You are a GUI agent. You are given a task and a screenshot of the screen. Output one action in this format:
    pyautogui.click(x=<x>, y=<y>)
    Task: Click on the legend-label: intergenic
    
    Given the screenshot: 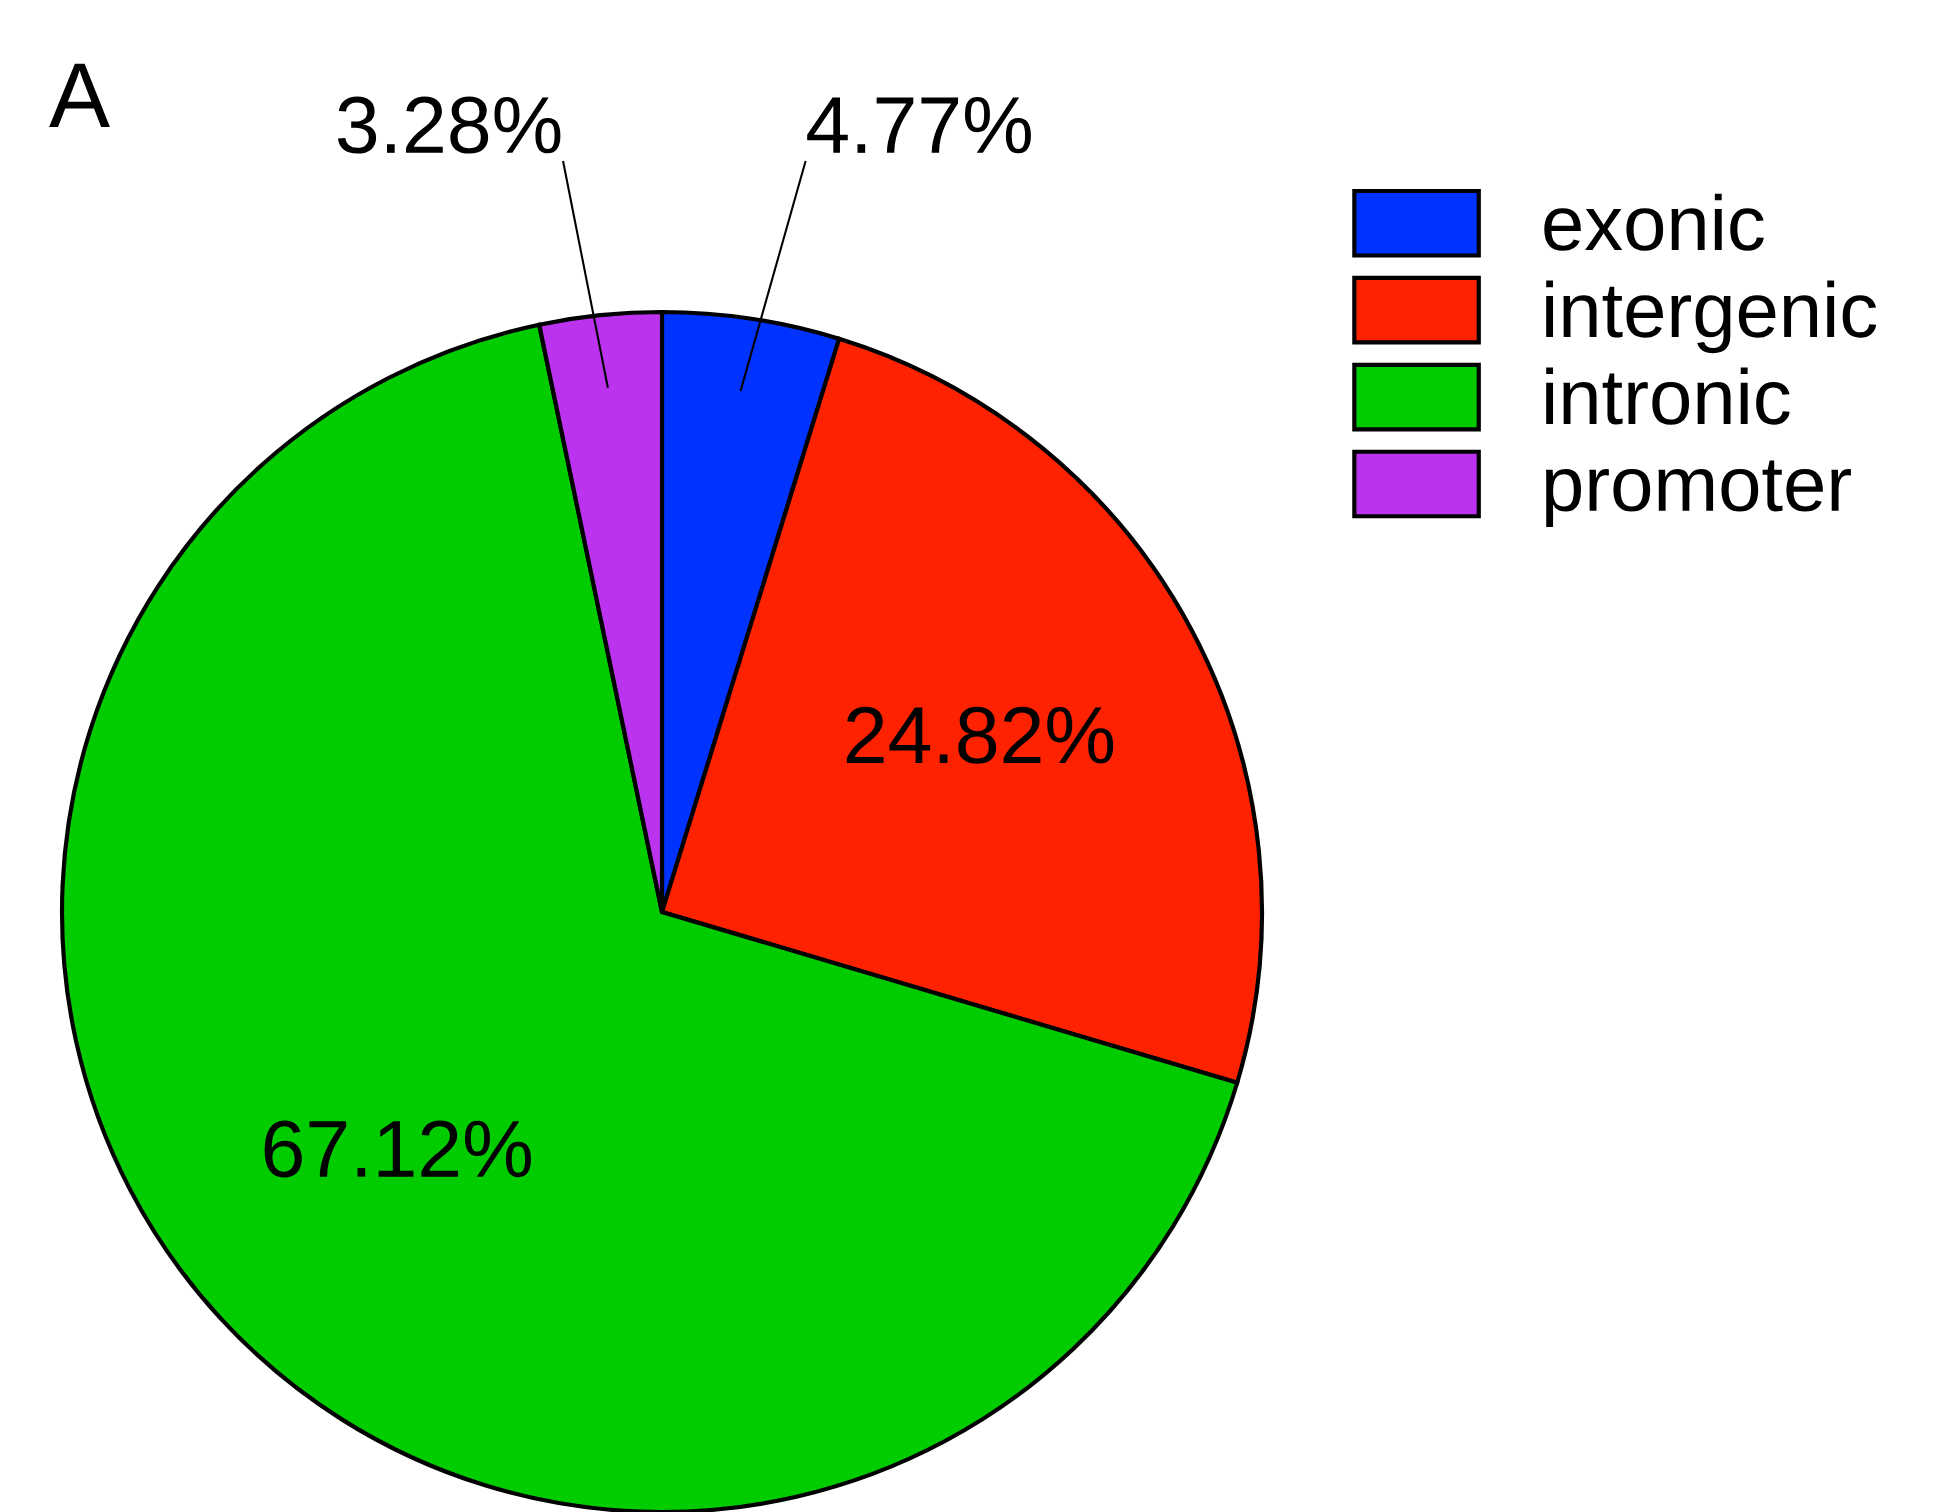 What is the action you would take?
    pyautogui.click(x=1711, y=317)
    